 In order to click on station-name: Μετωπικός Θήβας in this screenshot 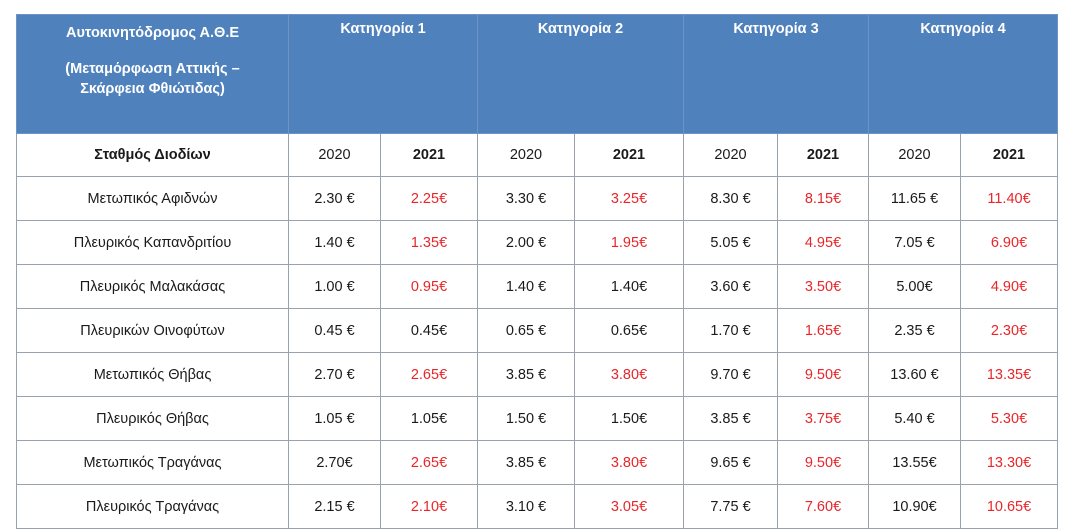, I will do `click(152, 374)`.